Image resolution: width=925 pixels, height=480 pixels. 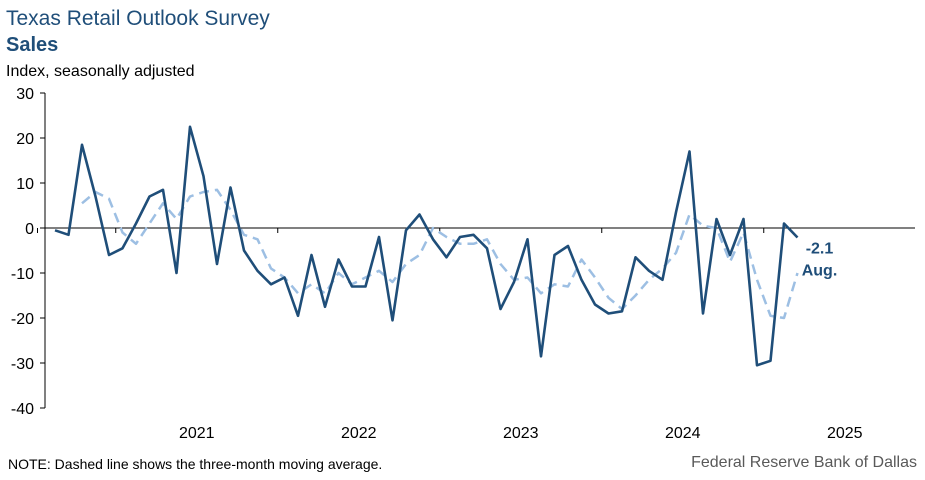 I want to click on x-tick-label: 2025, so click(x=845, y=433).